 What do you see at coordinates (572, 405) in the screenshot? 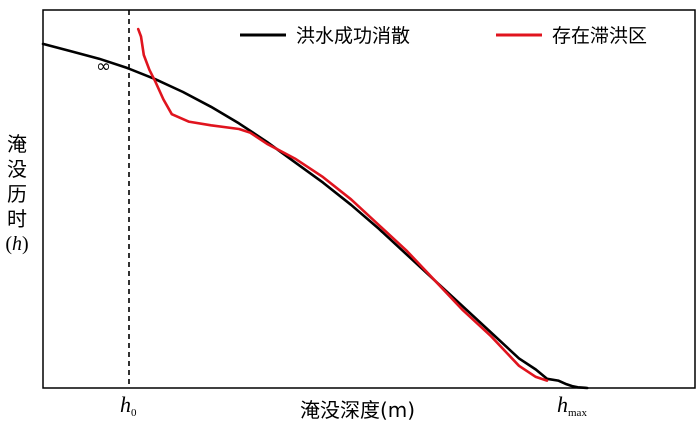
I see `x-tick-label-hmax: hmax` at bounding box center [572, 405].